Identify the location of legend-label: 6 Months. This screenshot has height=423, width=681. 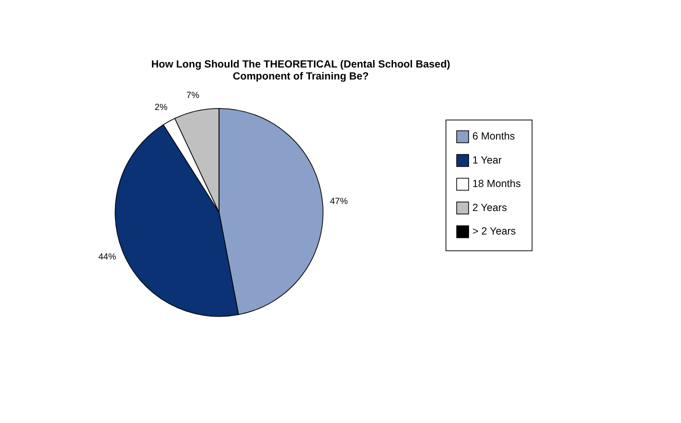
(494, 137).